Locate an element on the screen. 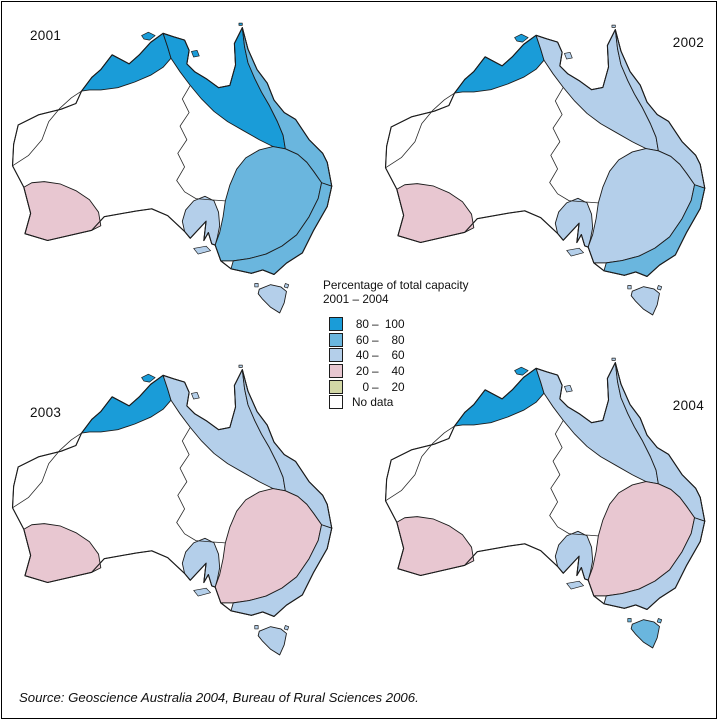 This screenshot has height=720, width=718. legend-label-lo: 20 is located at coordinates (362, 370).